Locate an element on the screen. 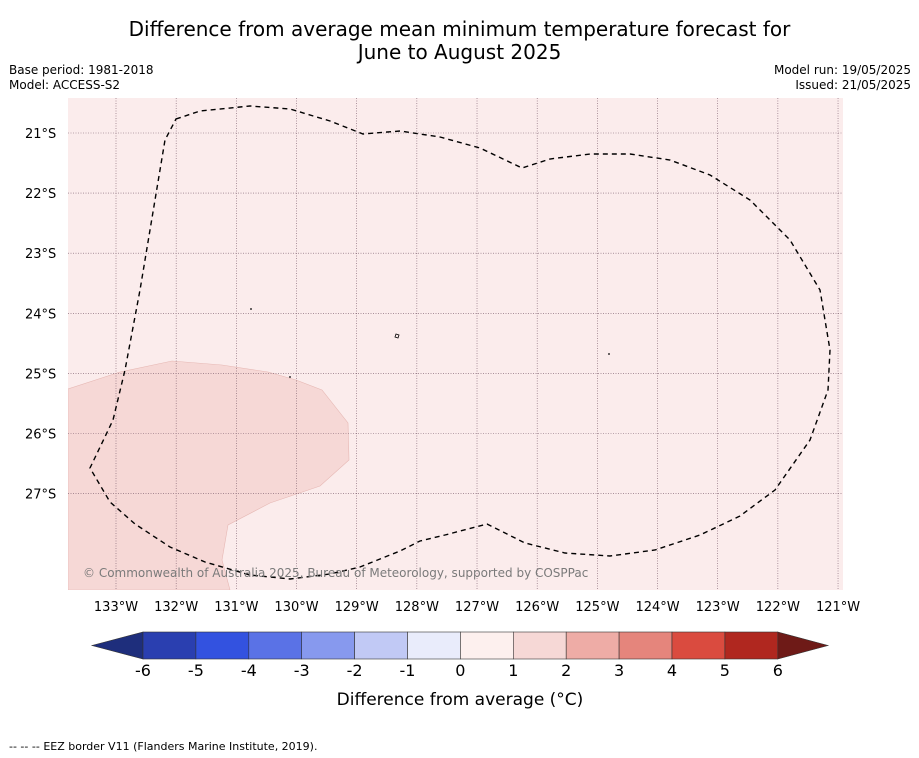 The width and height of the screenshot is (919, 758). latitude-label: 27°S is located at coordinates (40, 495).